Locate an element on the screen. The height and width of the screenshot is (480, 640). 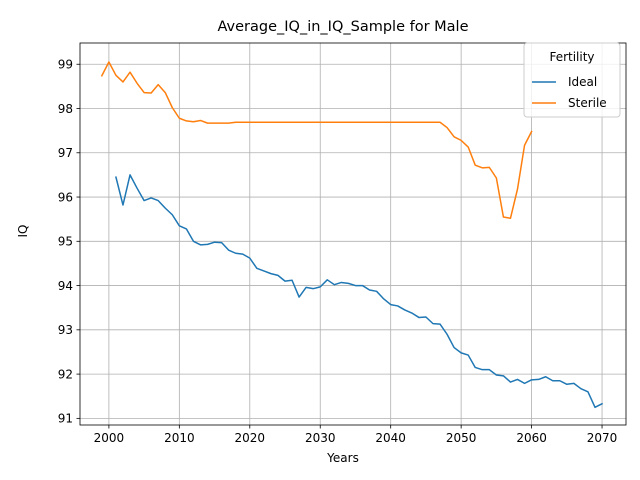
legend-title: Fertility is located at coordinates (571, 57).